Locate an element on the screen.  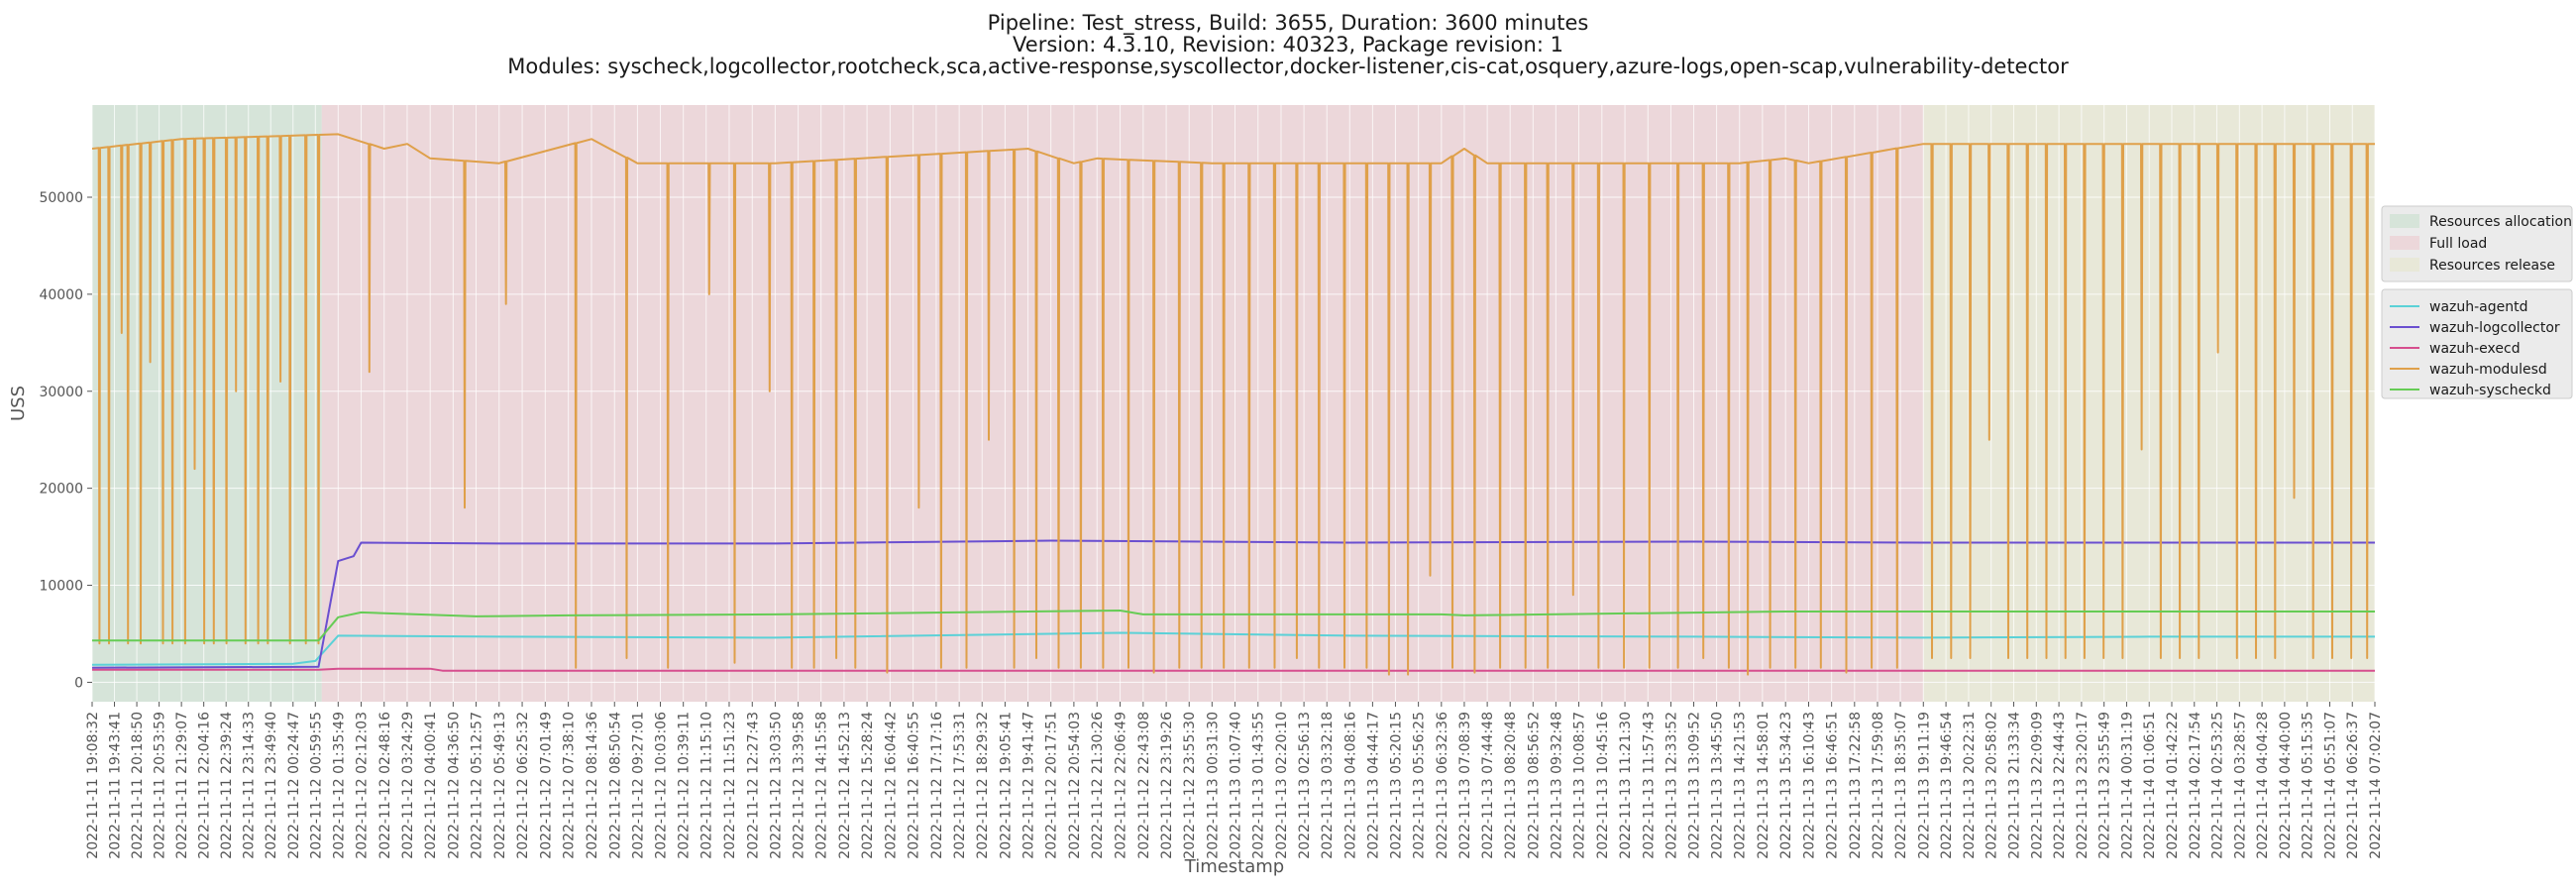
x-tick-label: 2022-11-12 03:24:29 is located at coordinates (408, 786).